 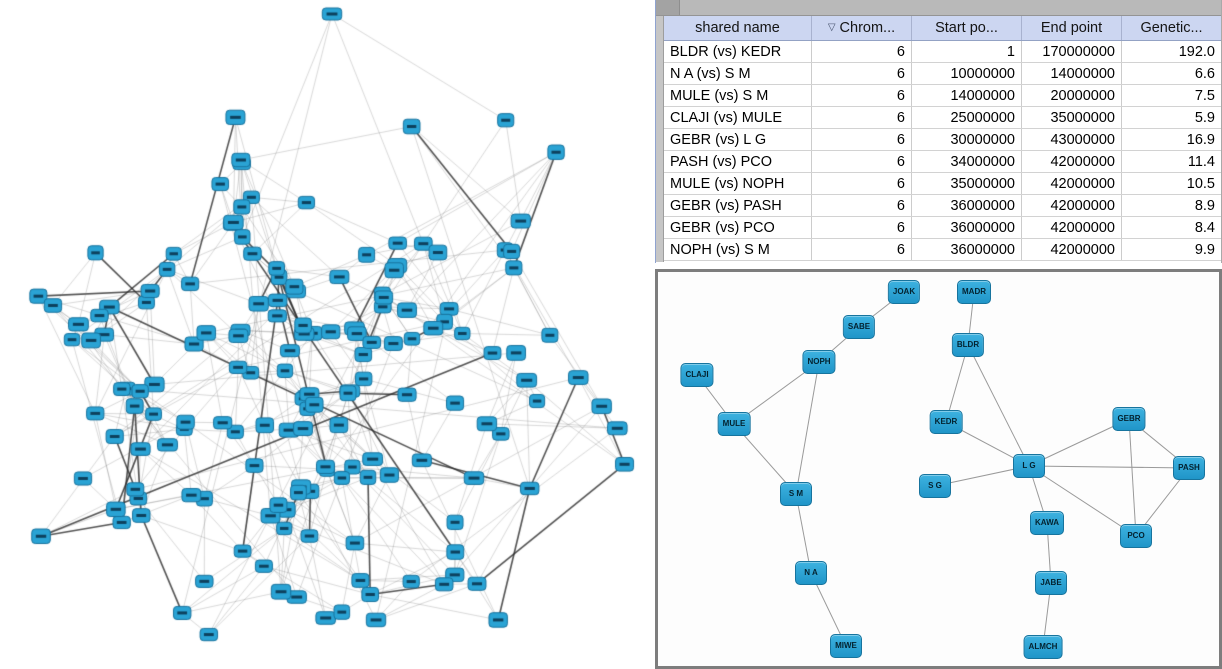 What do you see at coordinates (1047, 523) in the screenshot?
I see `network-node-kawa: KAWA` at bounding box center [1047, 523].